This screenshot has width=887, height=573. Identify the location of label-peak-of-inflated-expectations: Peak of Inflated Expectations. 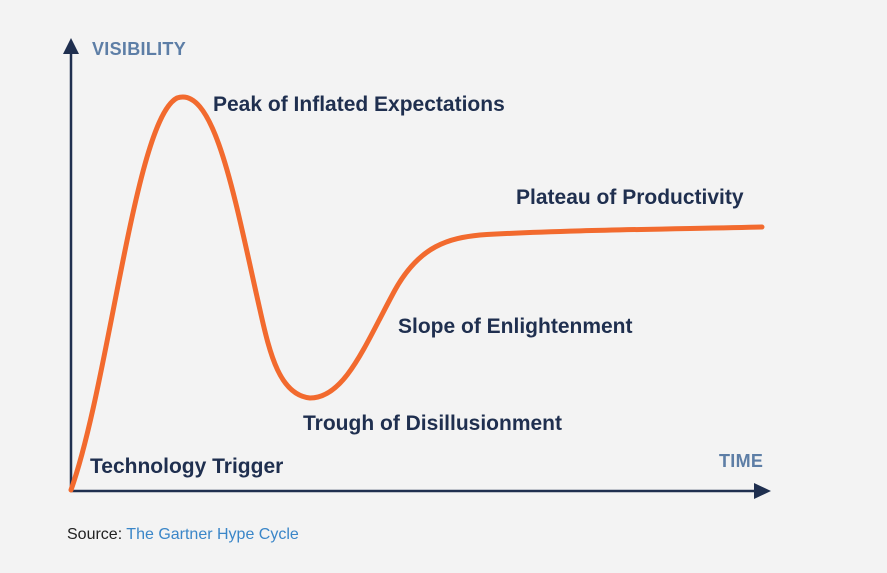
(359, 104).